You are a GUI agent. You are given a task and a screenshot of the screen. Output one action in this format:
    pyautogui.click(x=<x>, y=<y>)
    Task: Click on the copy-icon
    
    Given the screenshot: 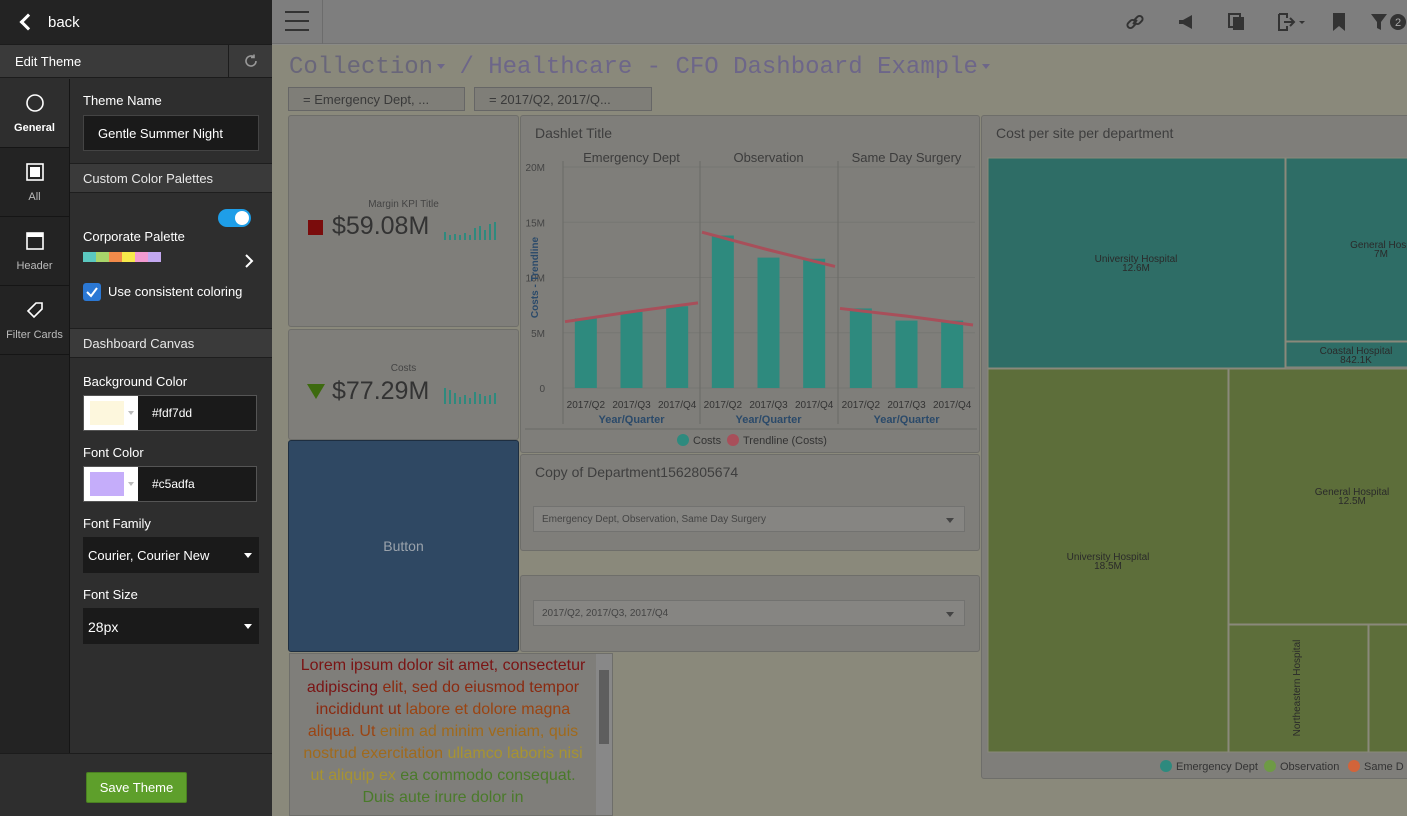 What is the action you would take?
    pyautogui.click(x=1237, y=24)
    